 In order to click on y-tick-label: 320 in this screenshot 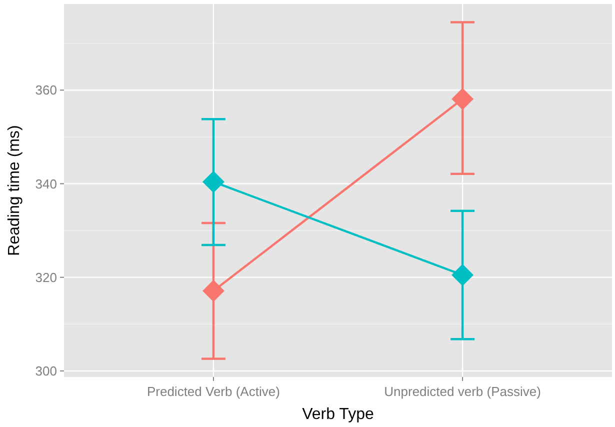, I will do `click(46, 277)`.